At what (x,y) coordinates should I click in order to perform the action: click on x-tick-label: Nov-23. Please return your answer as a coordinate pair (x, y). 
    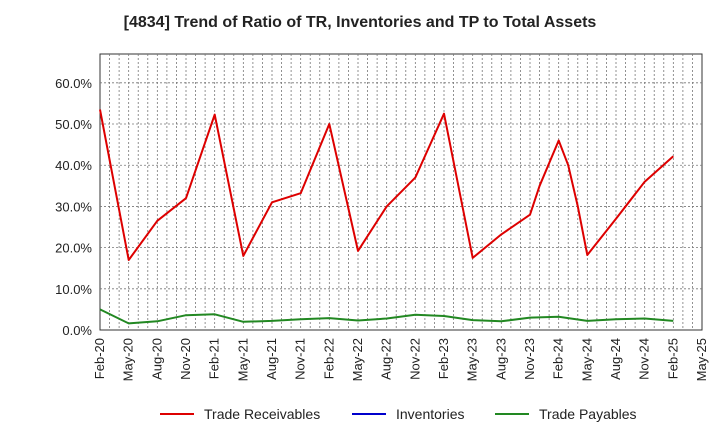
    Looking at the image, I should click on (529, 359).